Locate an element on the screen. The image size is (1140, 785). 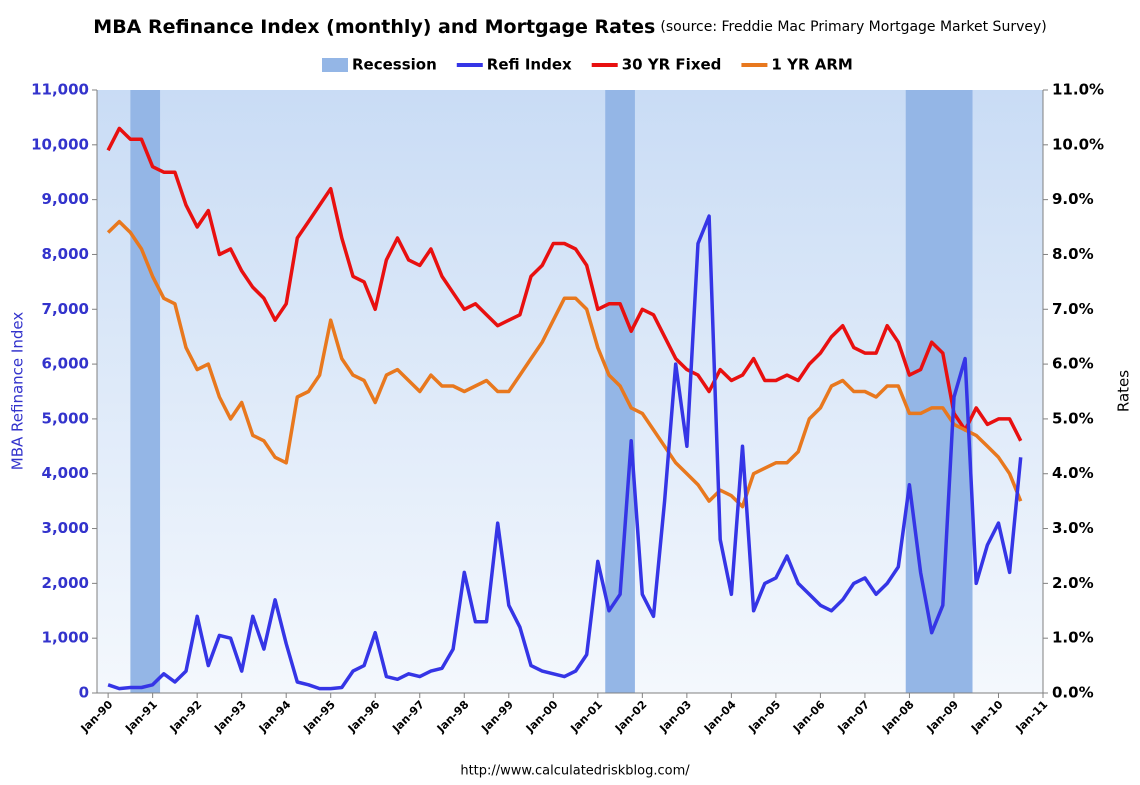
y-tick-label: 9,000 is located at coordinates (65, 199).